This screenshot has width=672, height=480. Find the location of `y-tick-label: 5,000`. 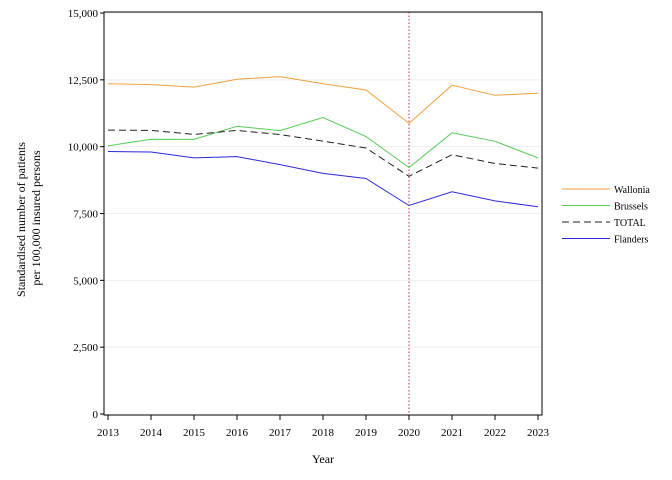

y-tick-label: 5,000 is located at coordinates (85, 281).